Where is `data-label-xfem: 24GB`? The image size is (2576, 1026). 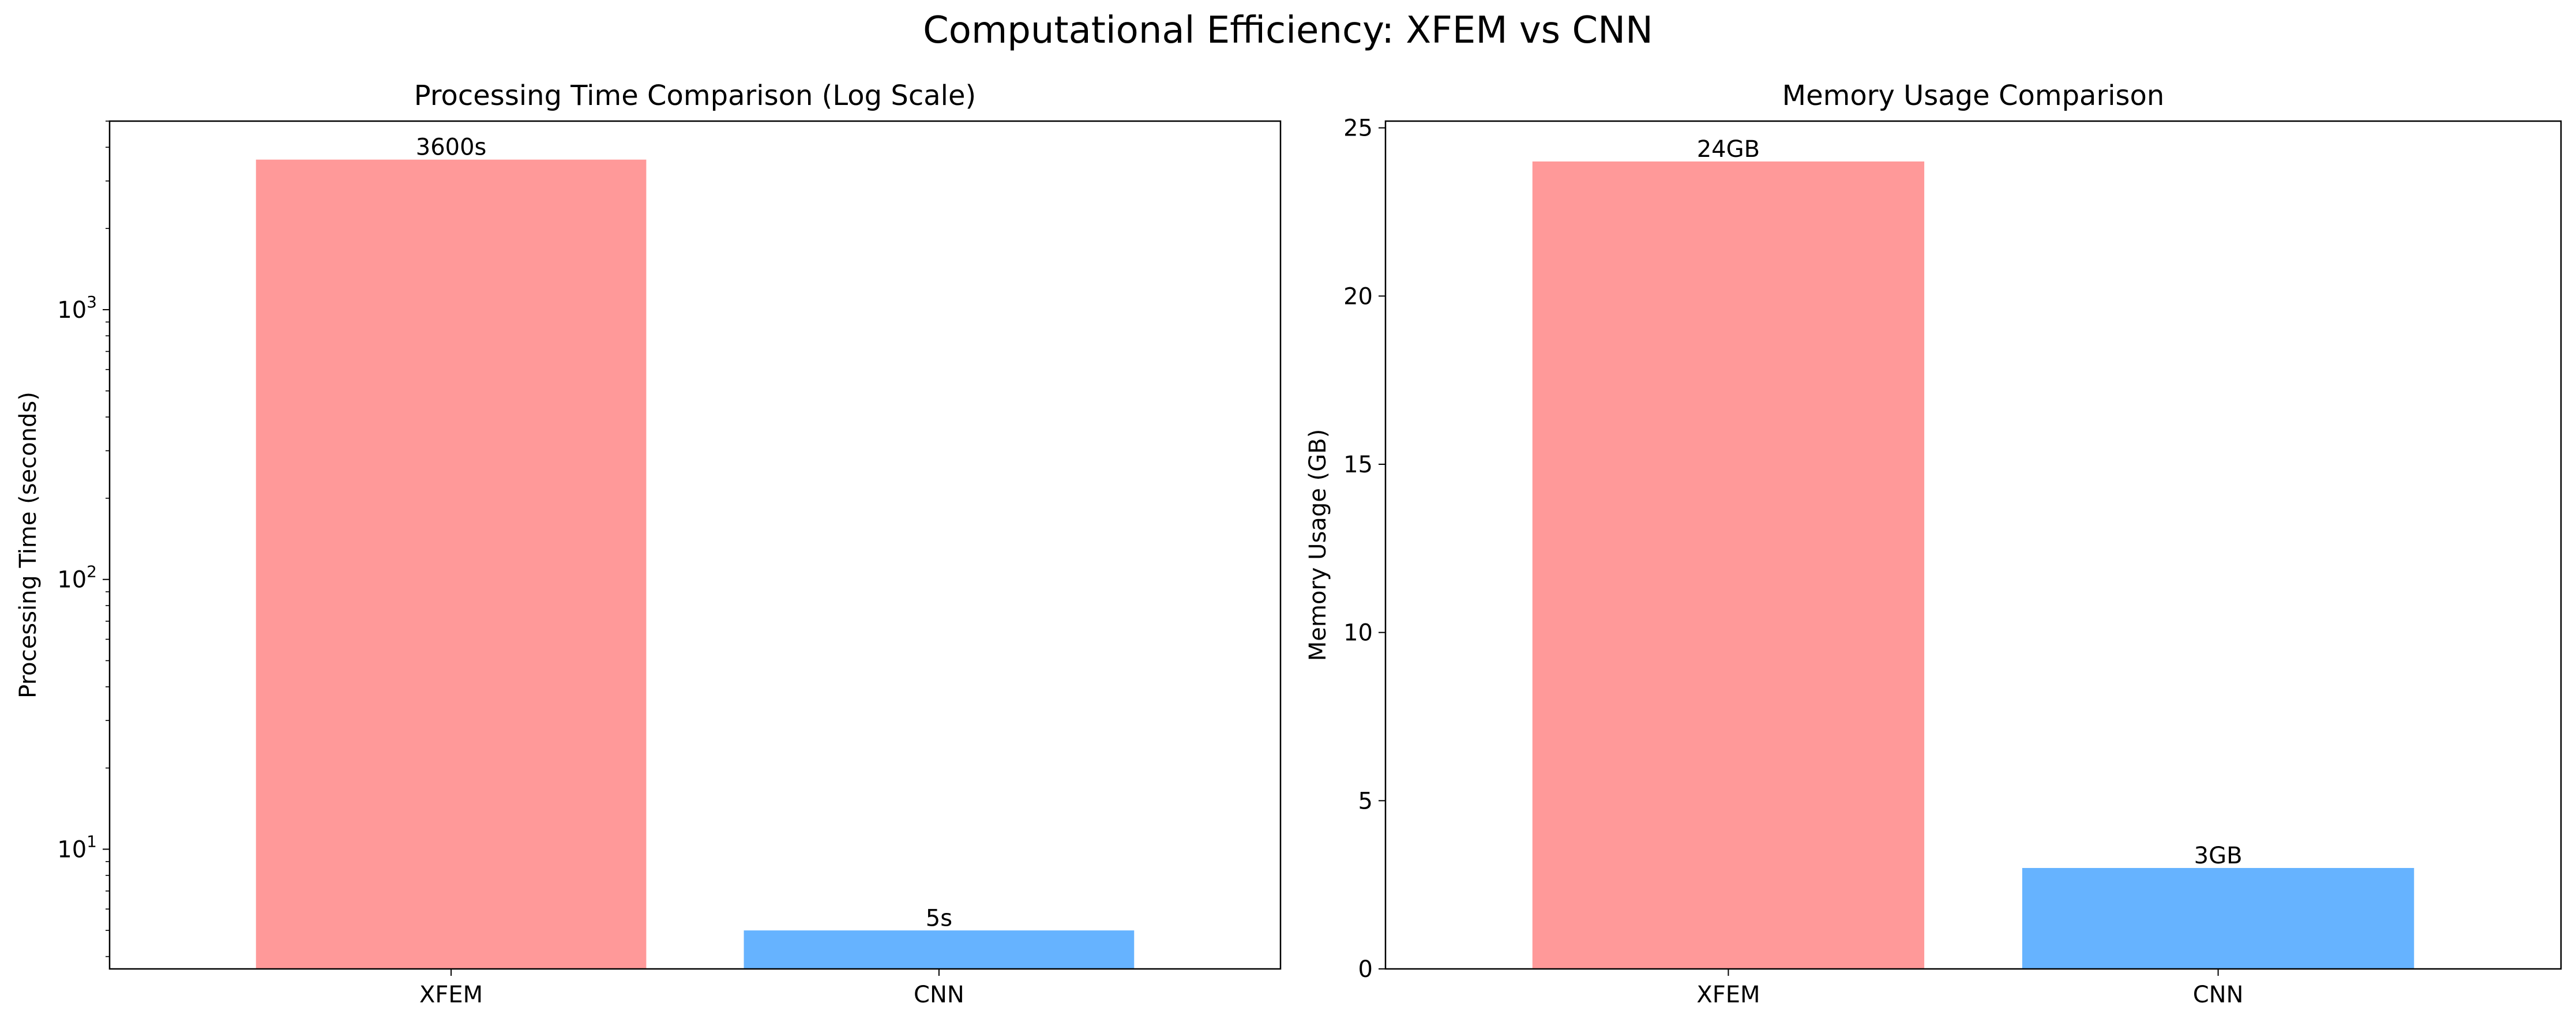
data-label-xfem: 24GB is located at coordinates (1729, 149).